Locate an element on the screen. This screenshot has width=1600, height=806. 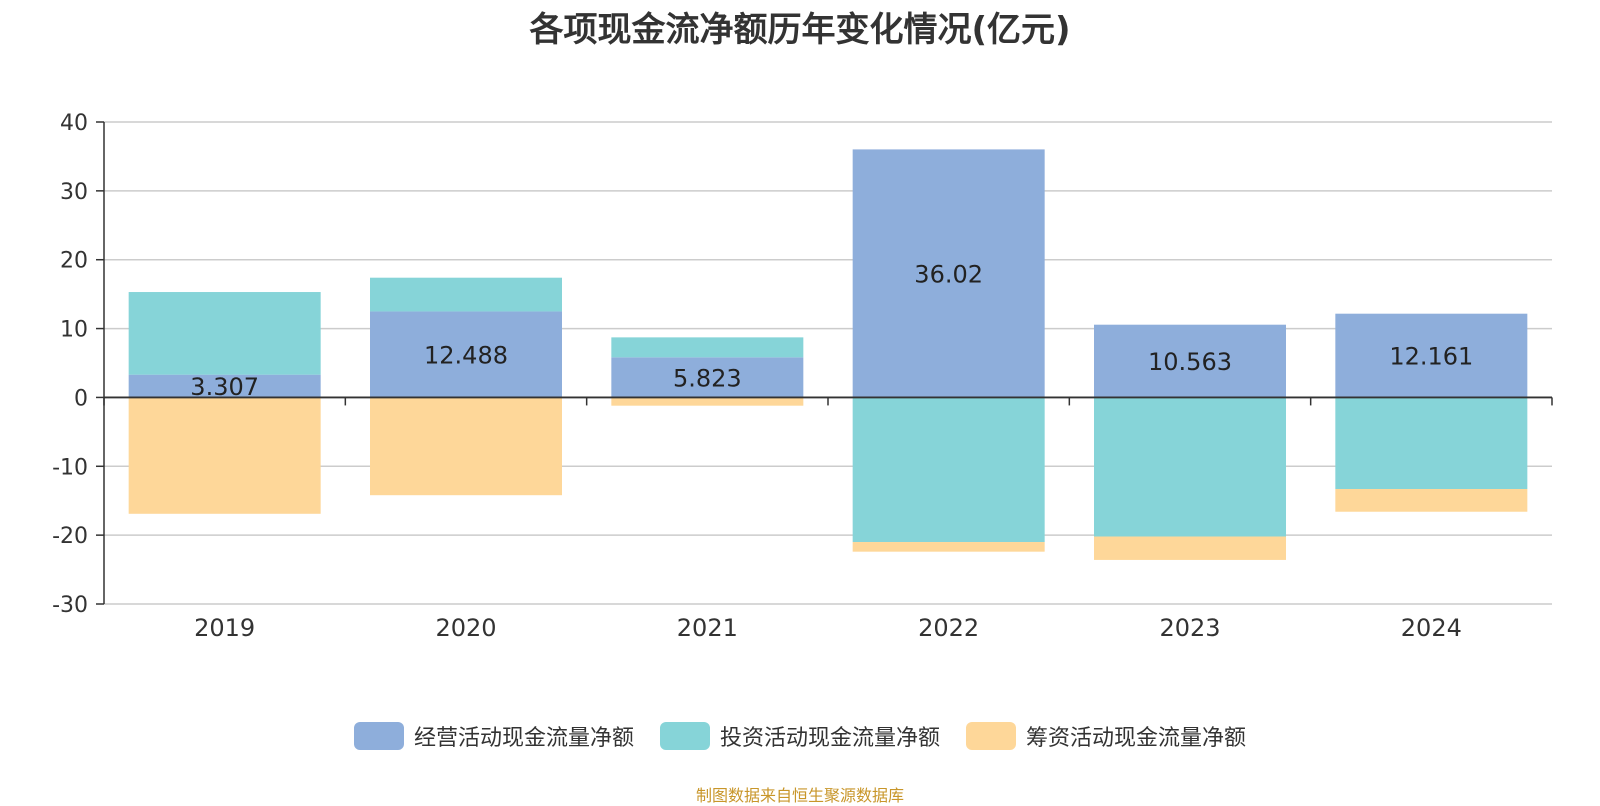
source-note: 制图数据来自恒生聚源数据库 is located at coordinates (799, 795).